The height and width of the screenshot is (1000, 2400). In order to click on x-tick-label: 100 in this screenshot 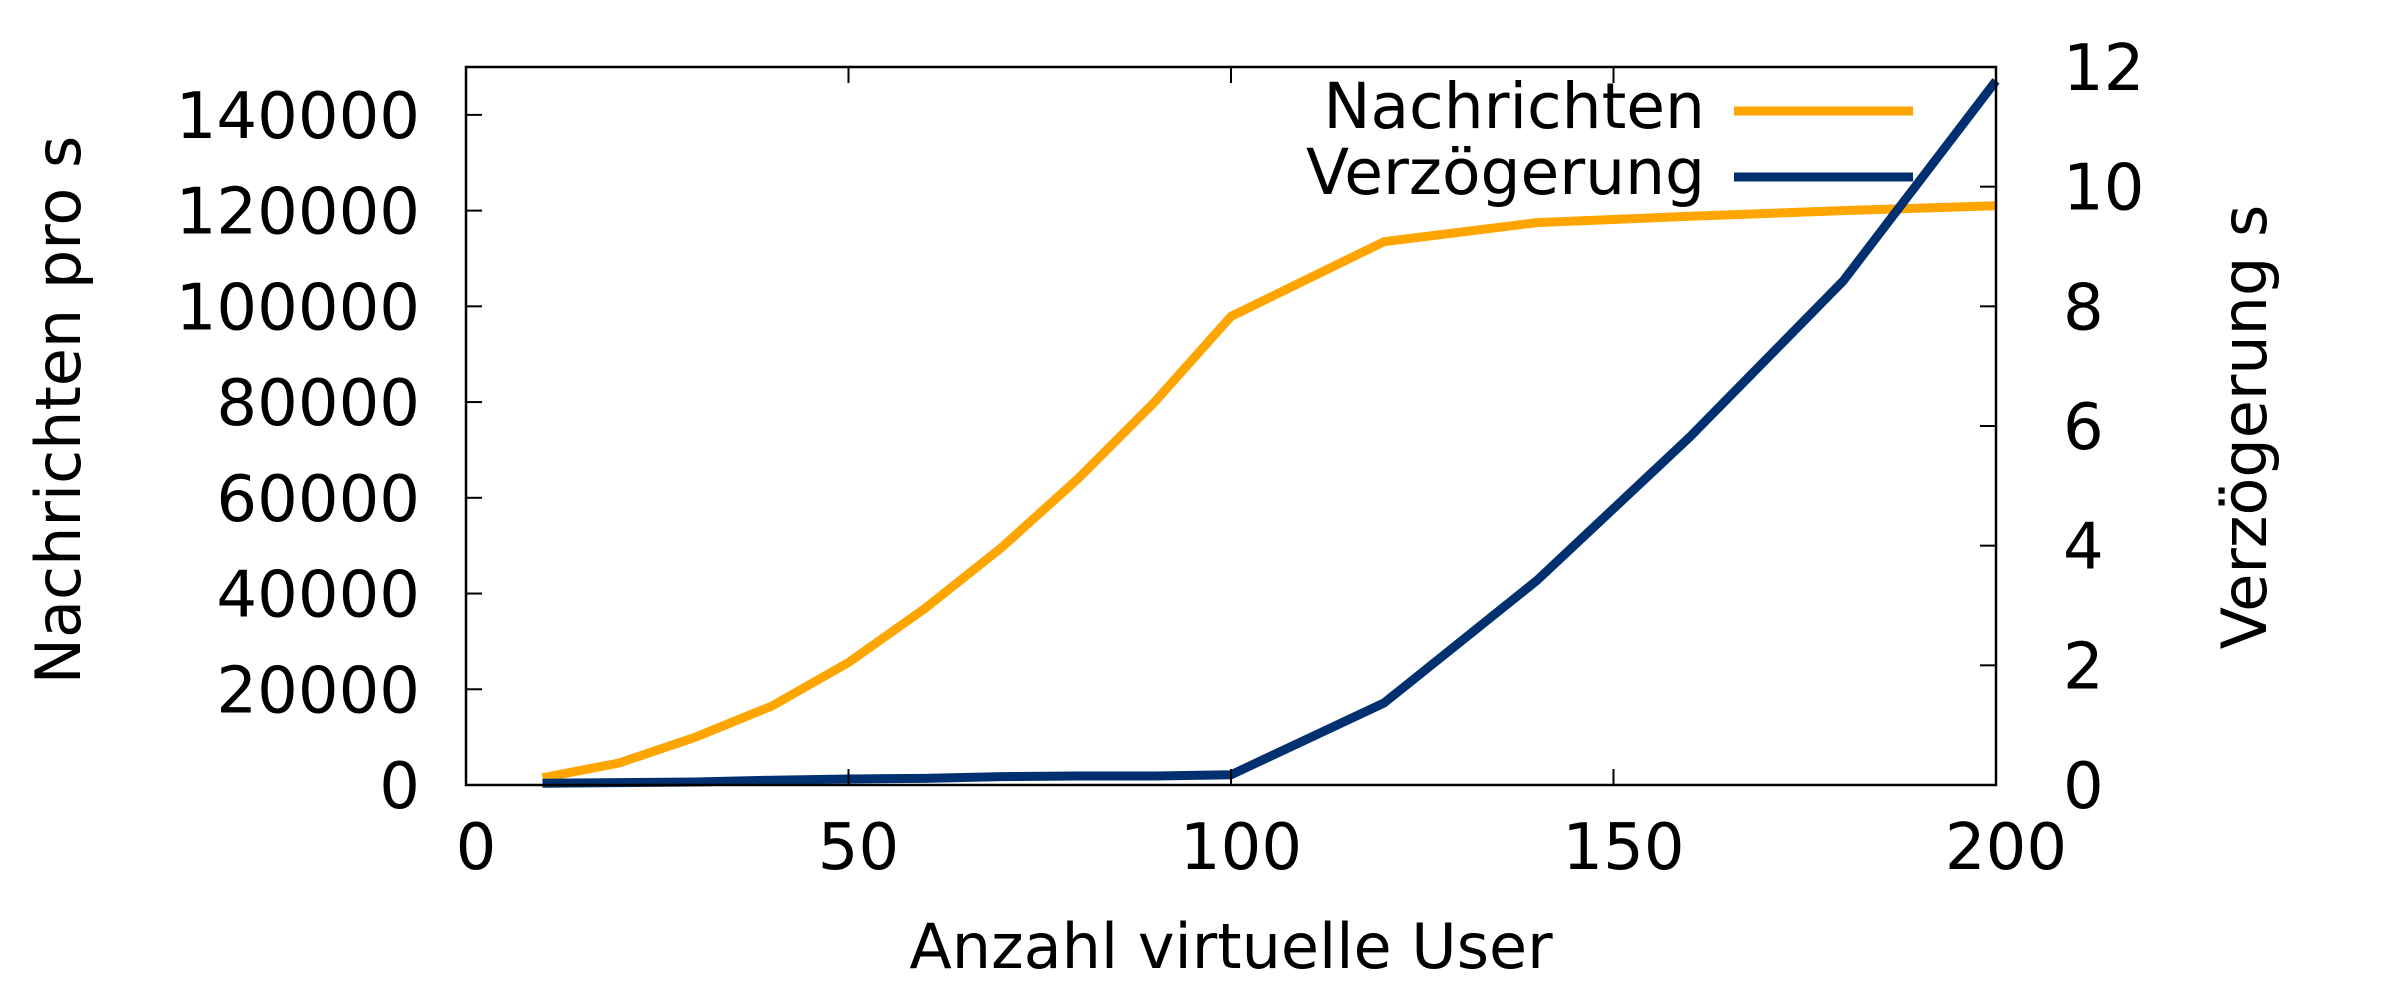, I will do `click(1241, 848)`.